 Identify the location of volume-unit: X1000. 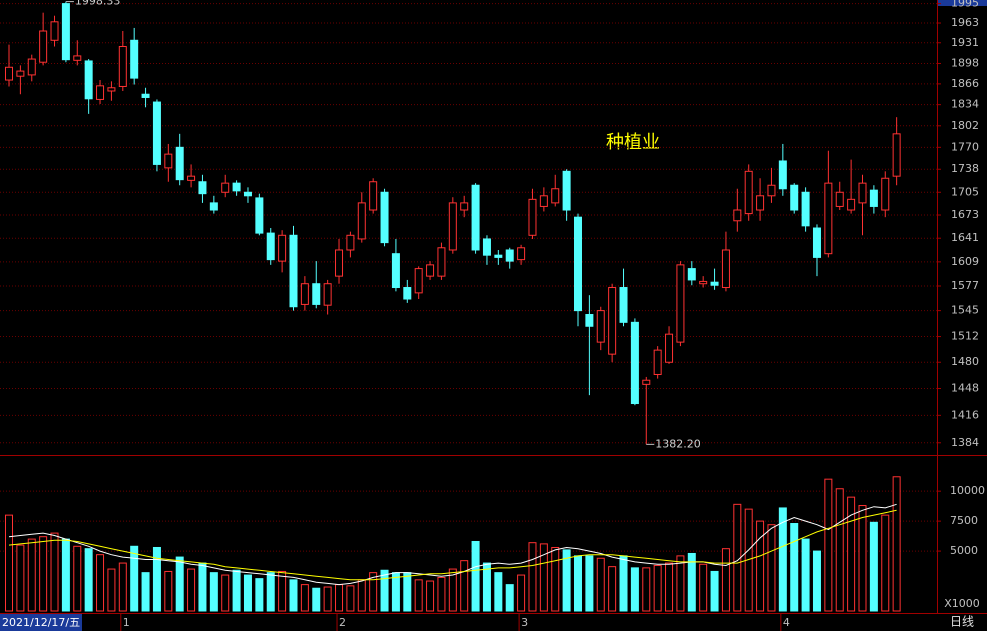
(962, 603).